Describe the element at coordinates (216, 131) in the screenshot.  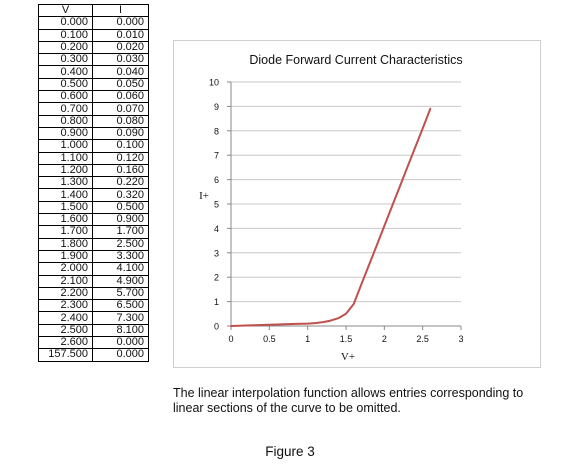
I see `y-tick-label: 8` at that location.